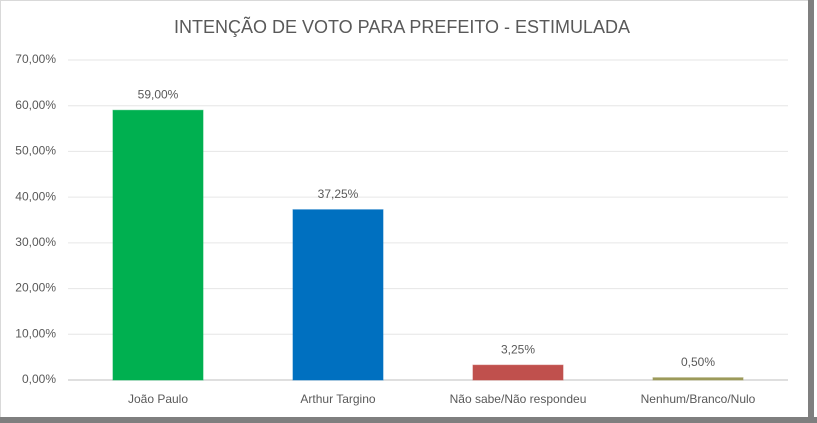  What do you see at coordinates (39, 379) in the screenshot?
I see `y-tick-label: 0,00%` at bounding box center [39, 379].